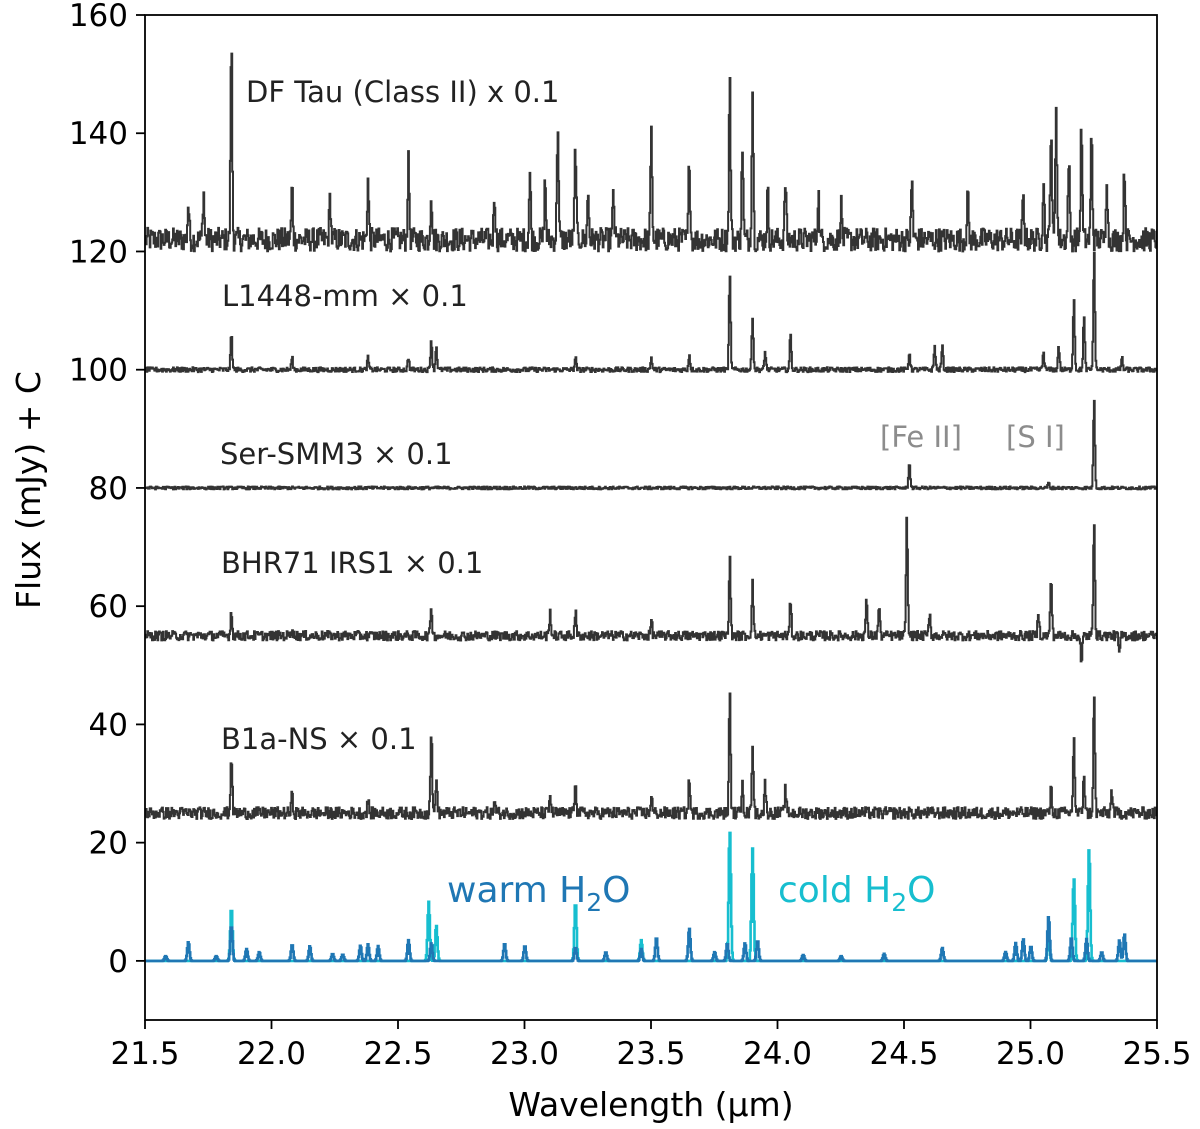 The image size is (1200, 1129). Describe the element at coordinates (98, 371) in the screenshot. I see `y-tick-label: 100` at that location.